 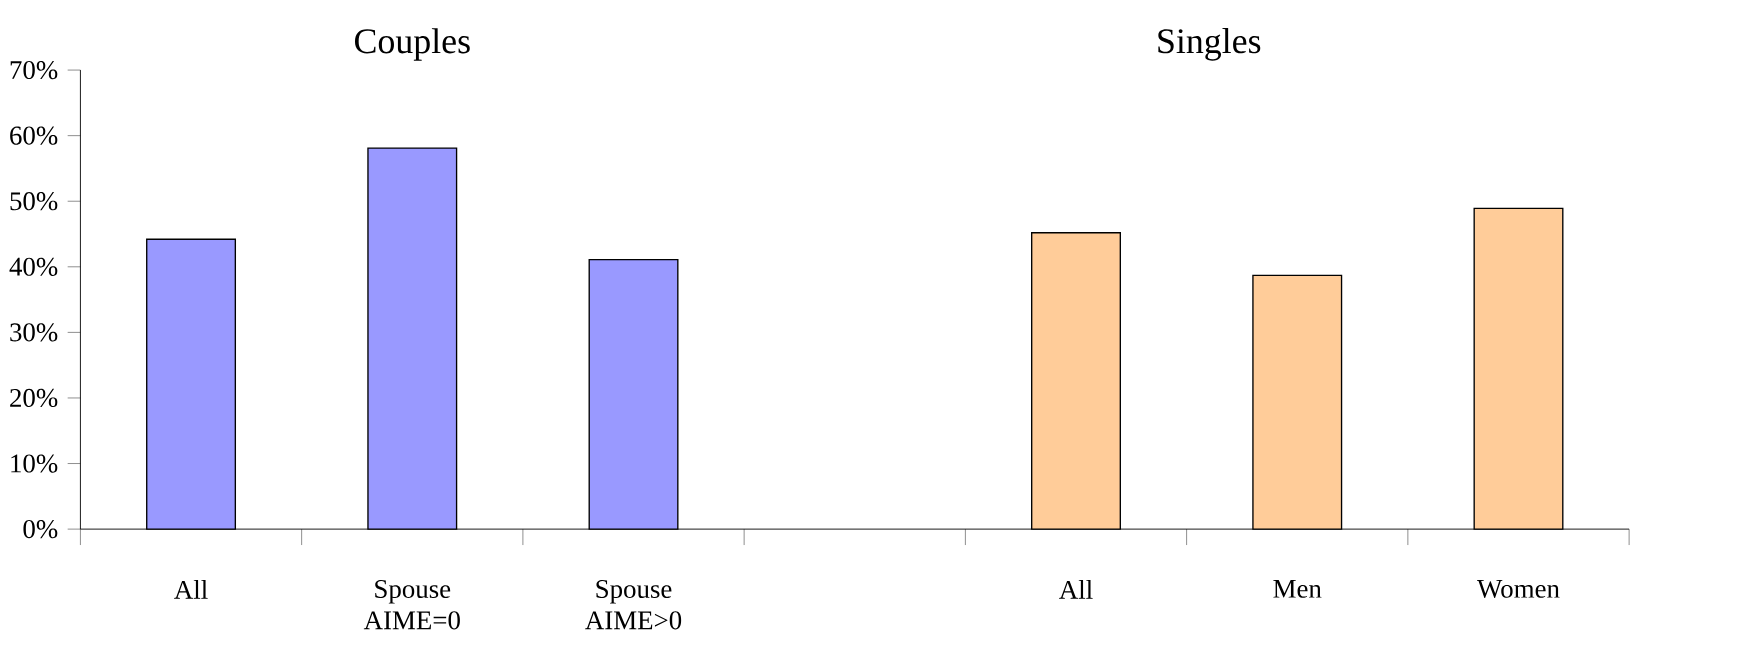 I want to click on x-tick-label: Spouse AIME=0, so click(x=411, y=605).